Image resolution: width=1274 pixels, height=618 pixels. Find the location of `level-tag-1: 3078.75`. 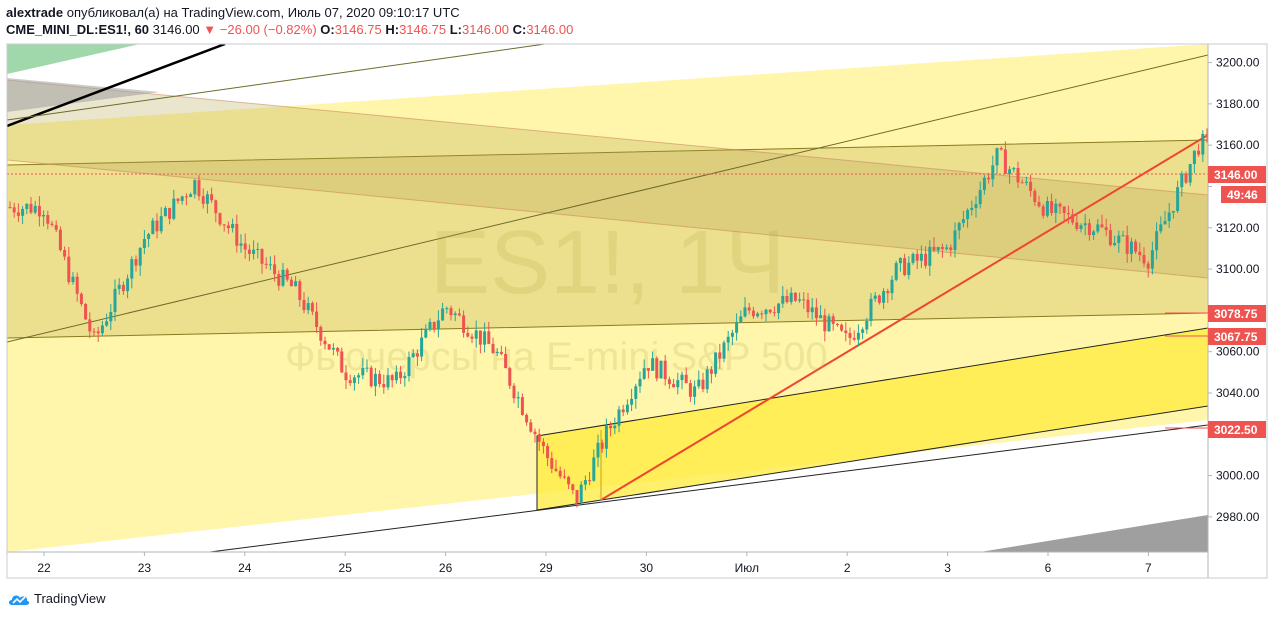

level-tag-1: 3078.75 is located at coordinates (1215, 313).